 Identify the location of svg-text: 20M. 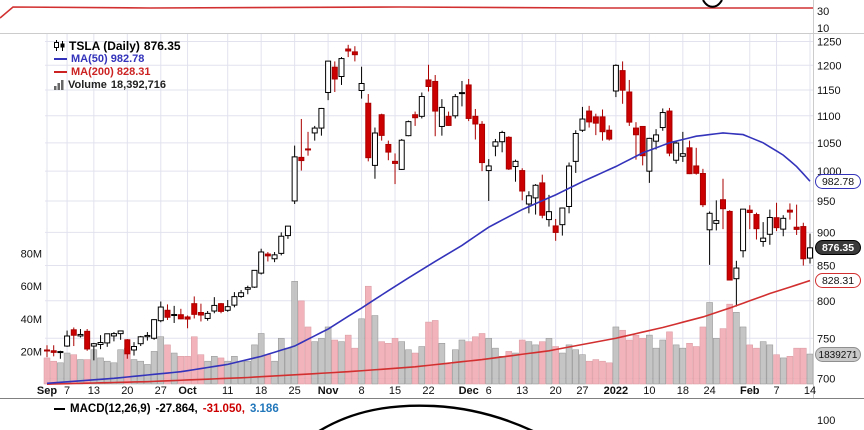
(31, 352).